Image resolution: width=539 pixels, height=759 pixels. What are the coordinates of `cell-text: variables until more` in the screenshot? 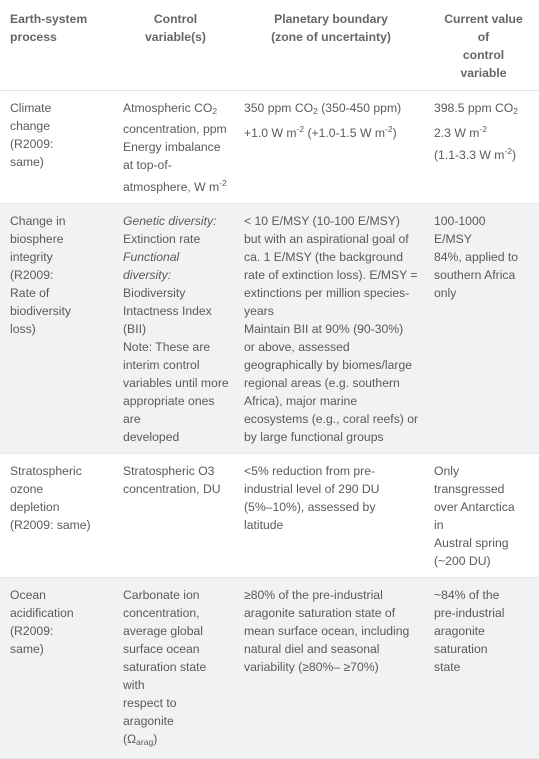 It's located at (176, 383).